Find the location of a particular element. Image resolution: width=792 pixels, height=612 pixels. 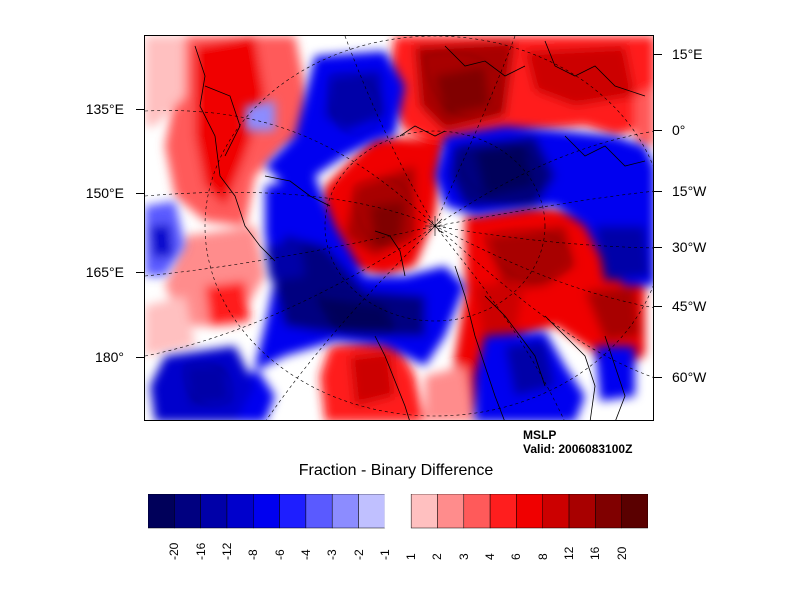

colorbar-label-2: -12 is located at coordinates (226, 551).